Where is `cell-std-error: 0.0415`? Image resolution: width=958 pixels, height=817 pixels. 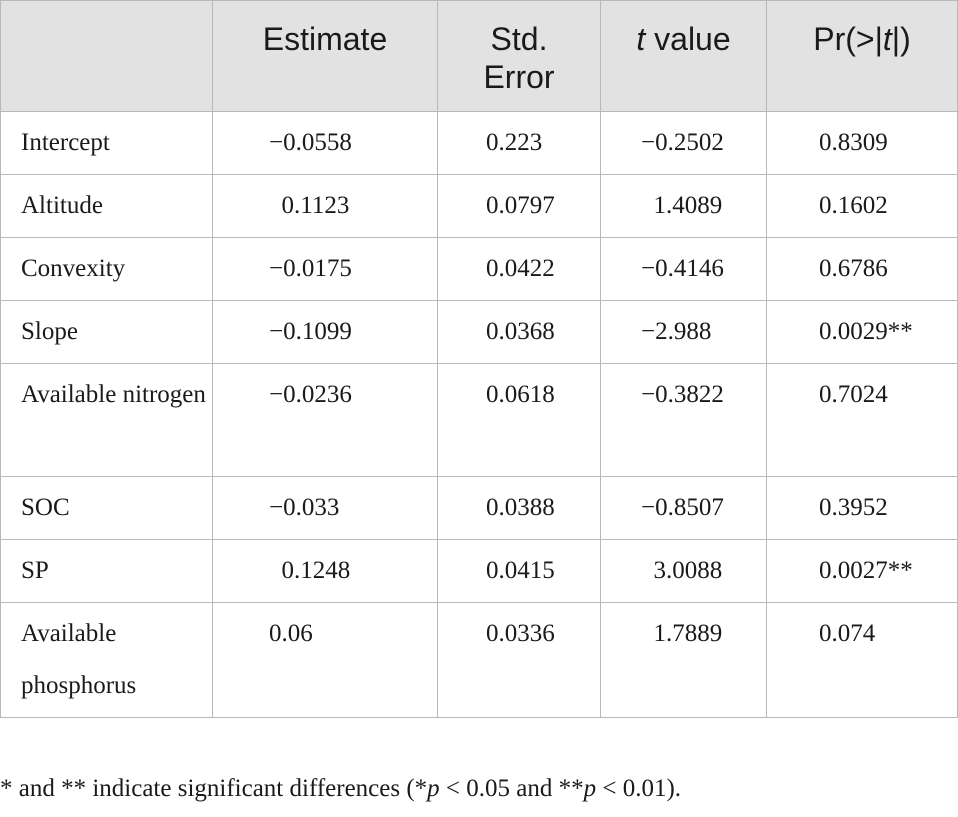
cell-std-error: 0.0415 is located at coordinates (519, 571).